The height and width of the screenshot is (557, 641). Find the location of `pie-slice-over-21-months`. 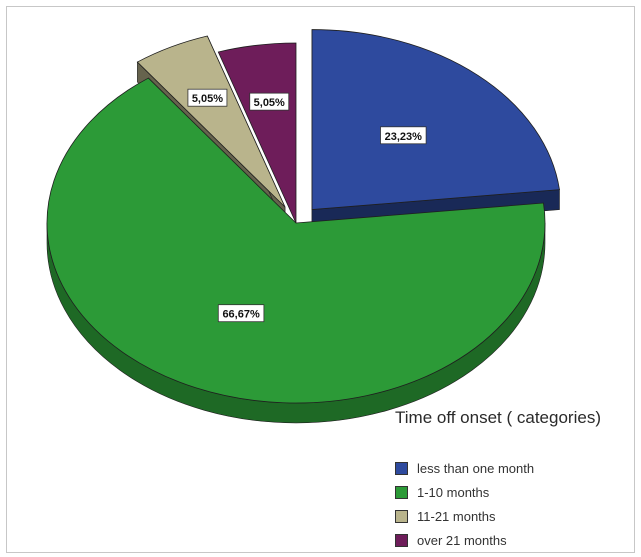

pie-slice-over-21-months is located at coordinates (257, 133).